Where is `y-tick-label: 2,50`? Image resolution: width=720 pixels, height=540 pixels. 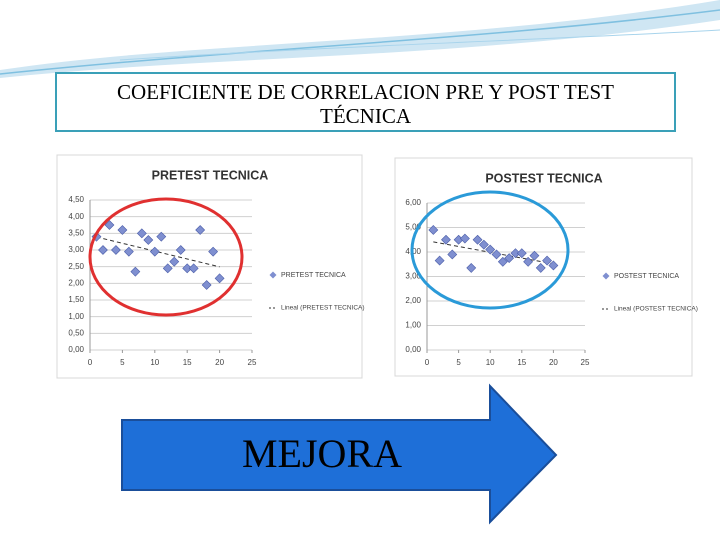 y-tick-label: 2,50 is located at coordinates (76, 266).